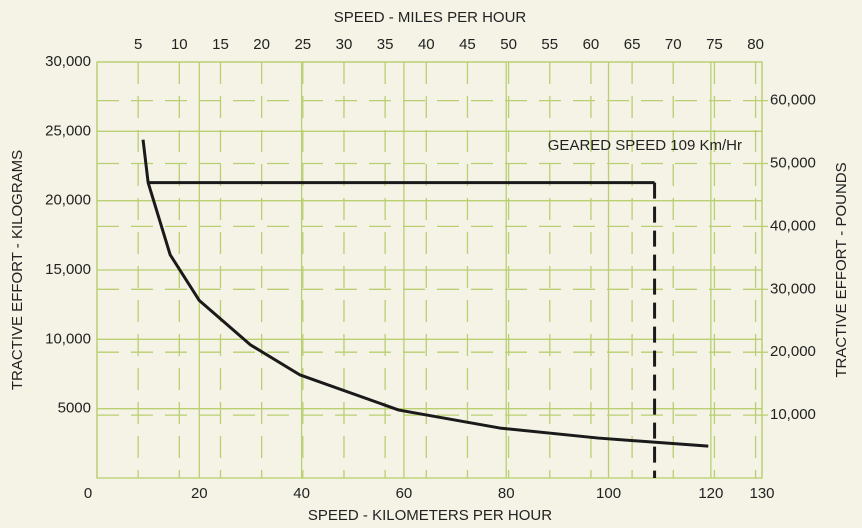 The image size is (862, 528). I want to click on top-tick-label: 10, so click(179, 44).